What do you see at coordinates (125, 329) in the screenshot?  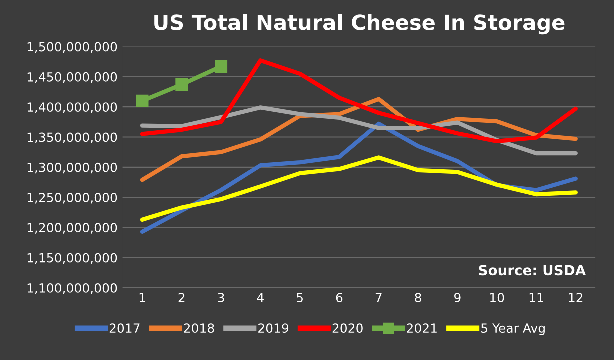 I see `legend-label: 2017` at bounding box center [125, 329].